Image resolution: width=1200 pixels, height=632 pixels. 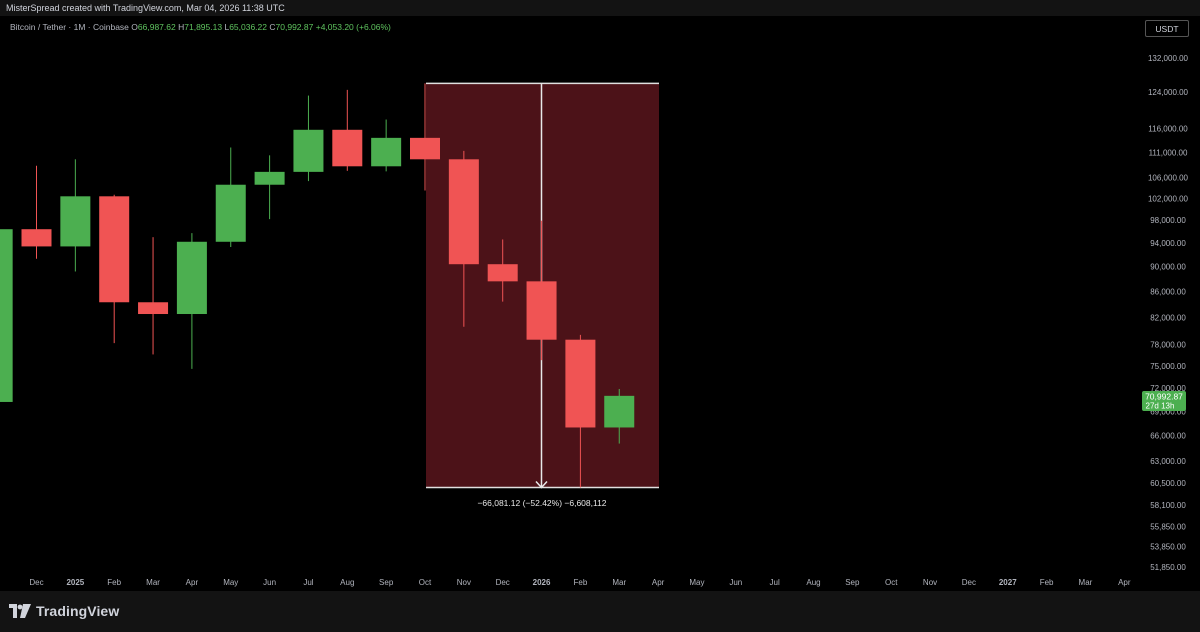 What do you see at coordinates (1168, 128) in the screenshot?
I see `y-tick-label: 116,000.00` at bounding box center [1168, 128].